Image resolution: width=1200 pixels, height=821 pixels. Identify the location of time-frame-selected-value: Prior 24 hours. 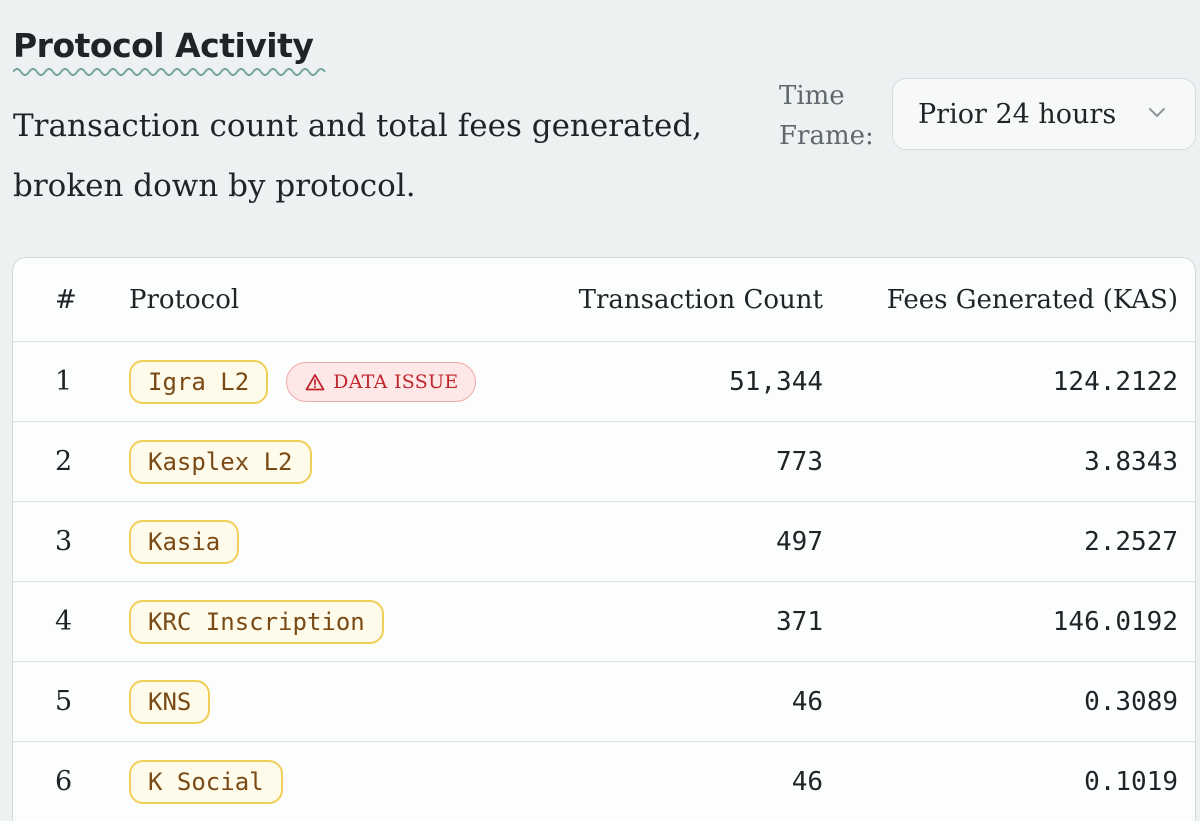
(1017, 114).